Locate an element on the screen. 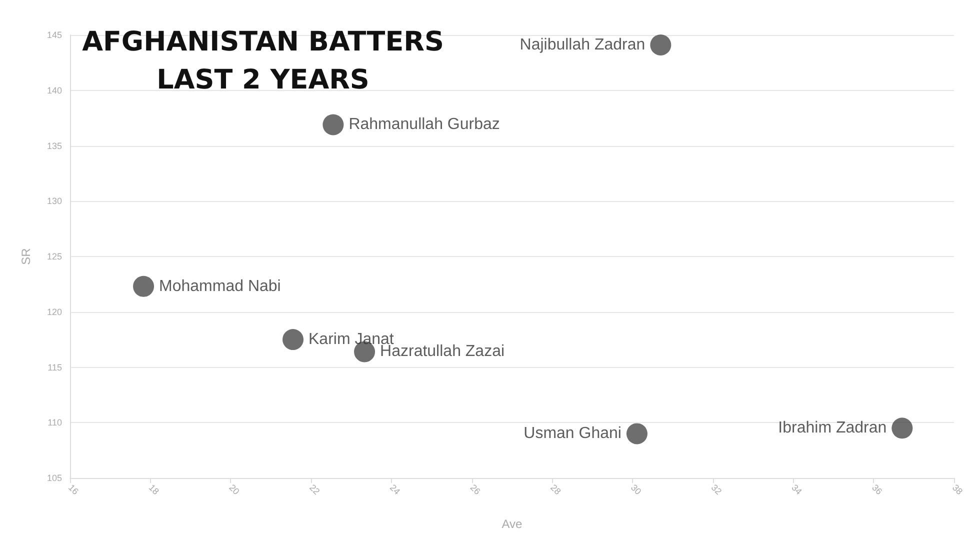  y-axis-title: SR is located at coordinates (26, 256).